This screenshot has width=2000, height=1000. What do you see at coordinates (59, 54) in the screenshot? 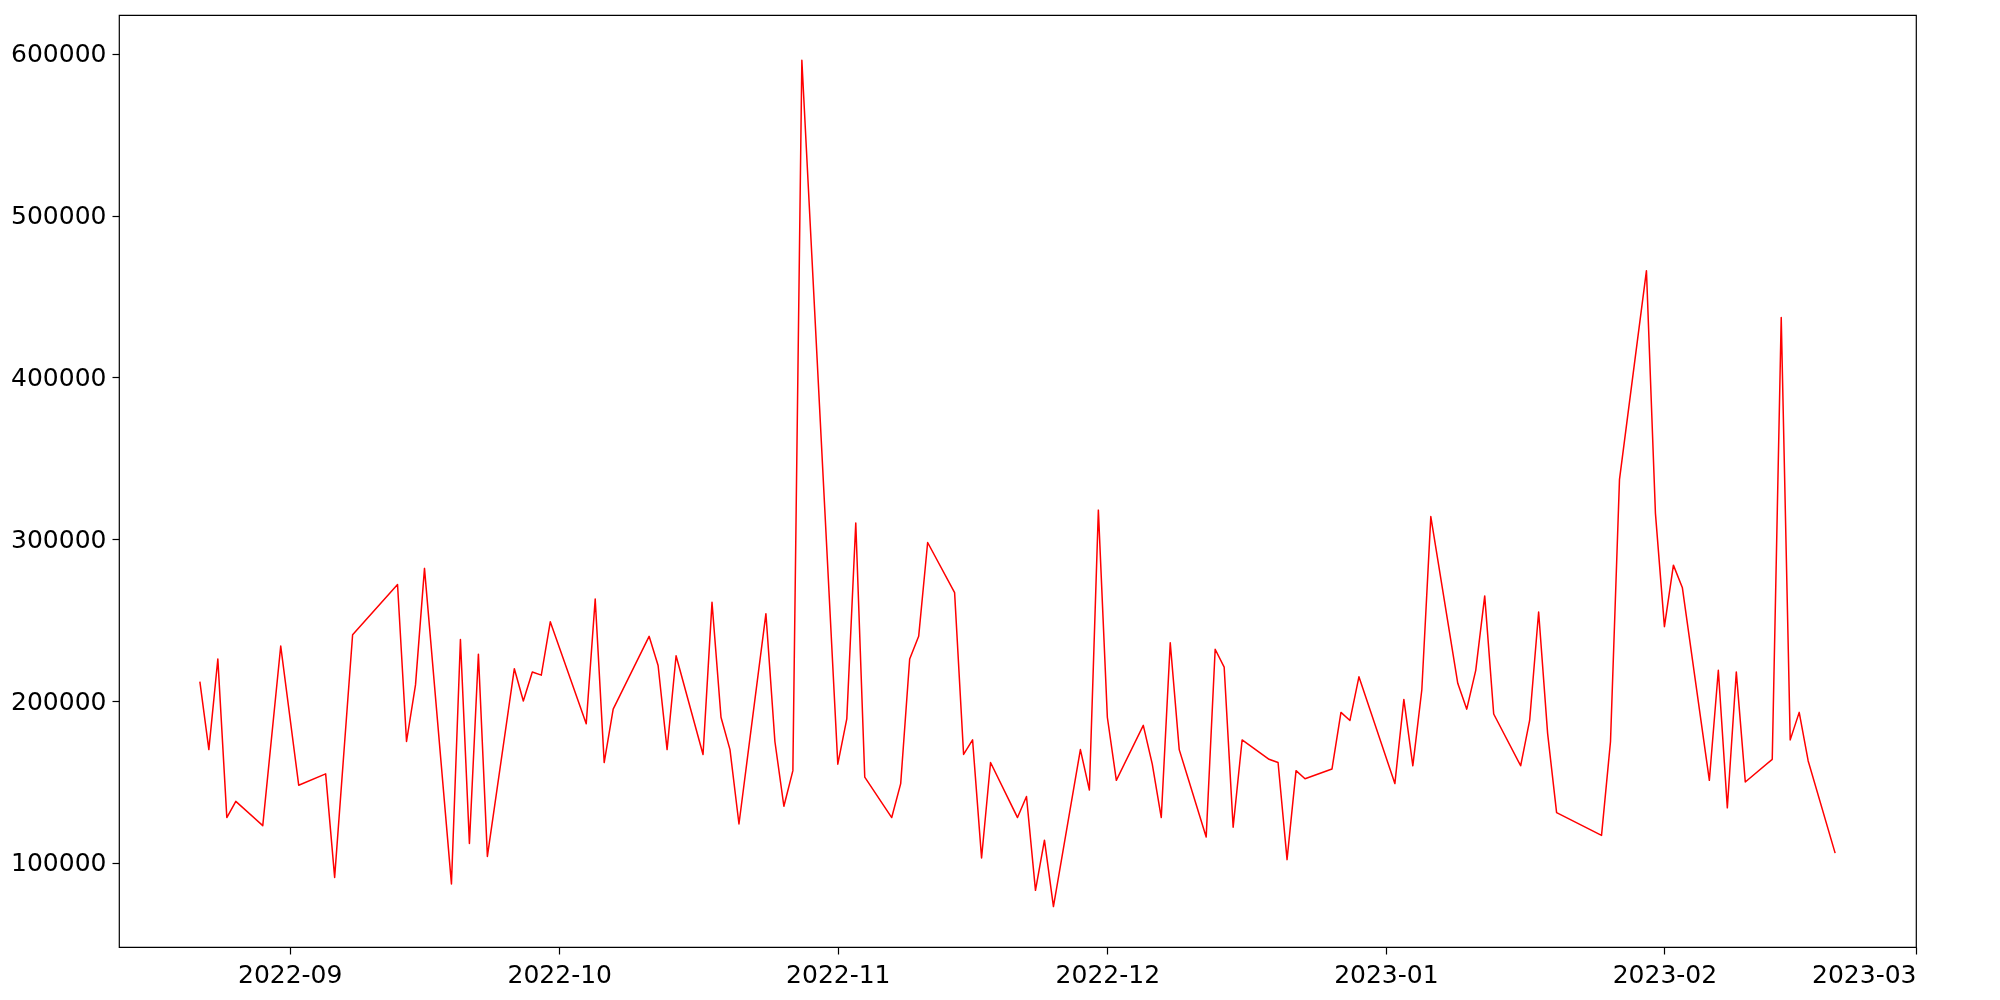
I see `y-tick-label: 600000` at bounding box center [59, 54].